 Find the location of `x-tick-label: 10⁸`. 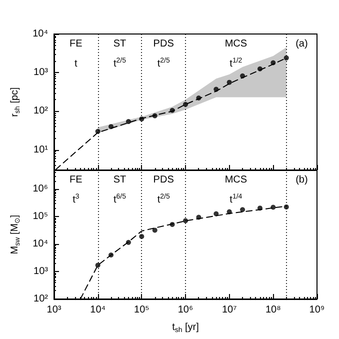

x-tick-label: 10⁸ is located at coordinates (273, 310).